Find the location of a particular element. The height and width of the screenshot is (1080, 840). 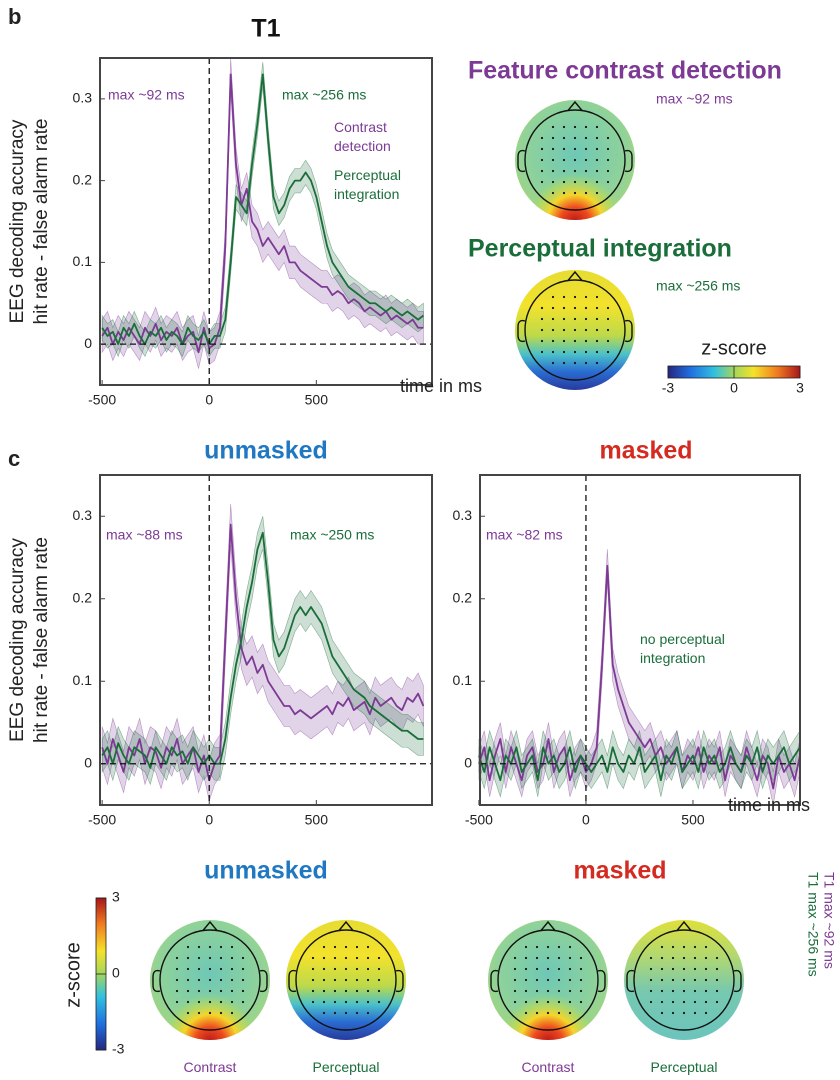

y-tick-label: 0 is located at coordinates (468, 762).